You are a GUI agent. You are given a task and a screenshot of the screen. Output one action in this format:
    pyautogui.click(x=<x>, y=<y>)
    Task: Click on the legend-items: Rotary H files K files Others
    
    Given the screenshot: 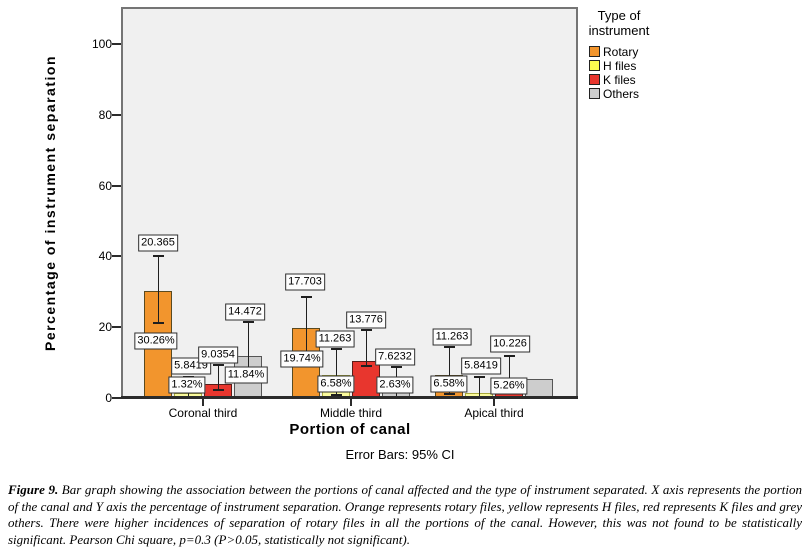 What is the action you would take?
    pyautogui.click(x=648, y=72)
    